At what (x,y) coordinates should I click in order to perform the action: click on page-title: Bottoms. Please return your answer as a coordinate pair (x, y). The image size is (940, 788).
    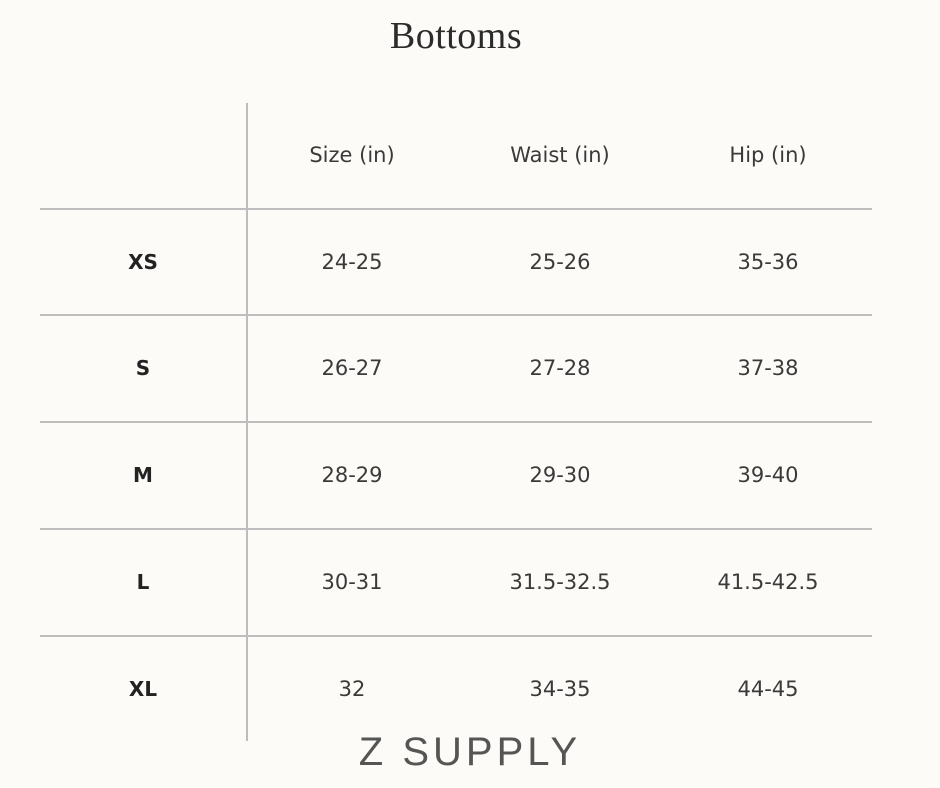
    Looking at the image, I should click on (456, 36).